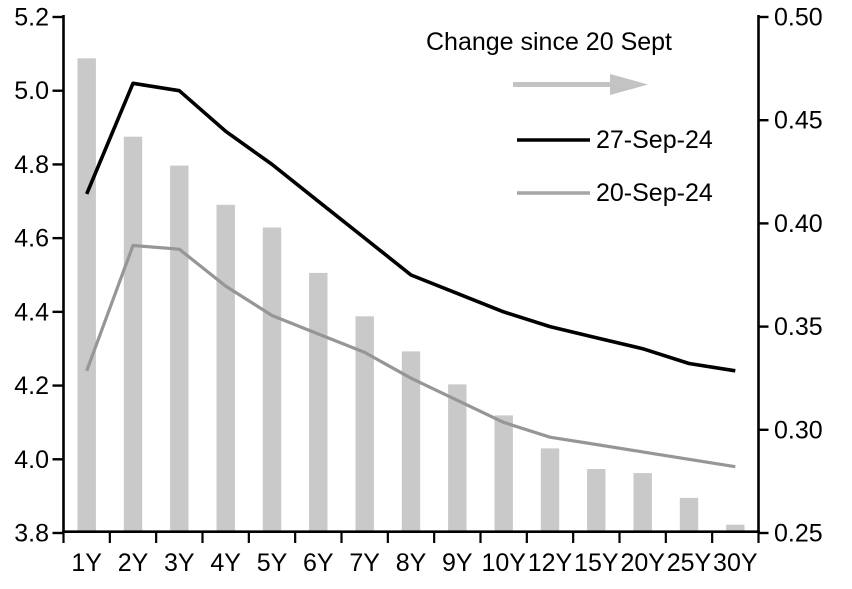 The width and height of the screenshot is (852, 589). Describe the element at coordinates (550, 563) in the screenshot. I see `x-axis-tick-label: 12Y` at that location.